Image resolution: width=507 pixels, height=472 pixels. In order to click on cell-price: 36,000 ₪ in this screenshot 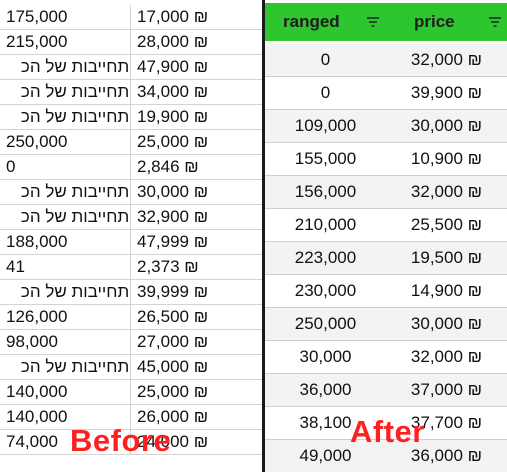, I will do `click(446, 455)`.